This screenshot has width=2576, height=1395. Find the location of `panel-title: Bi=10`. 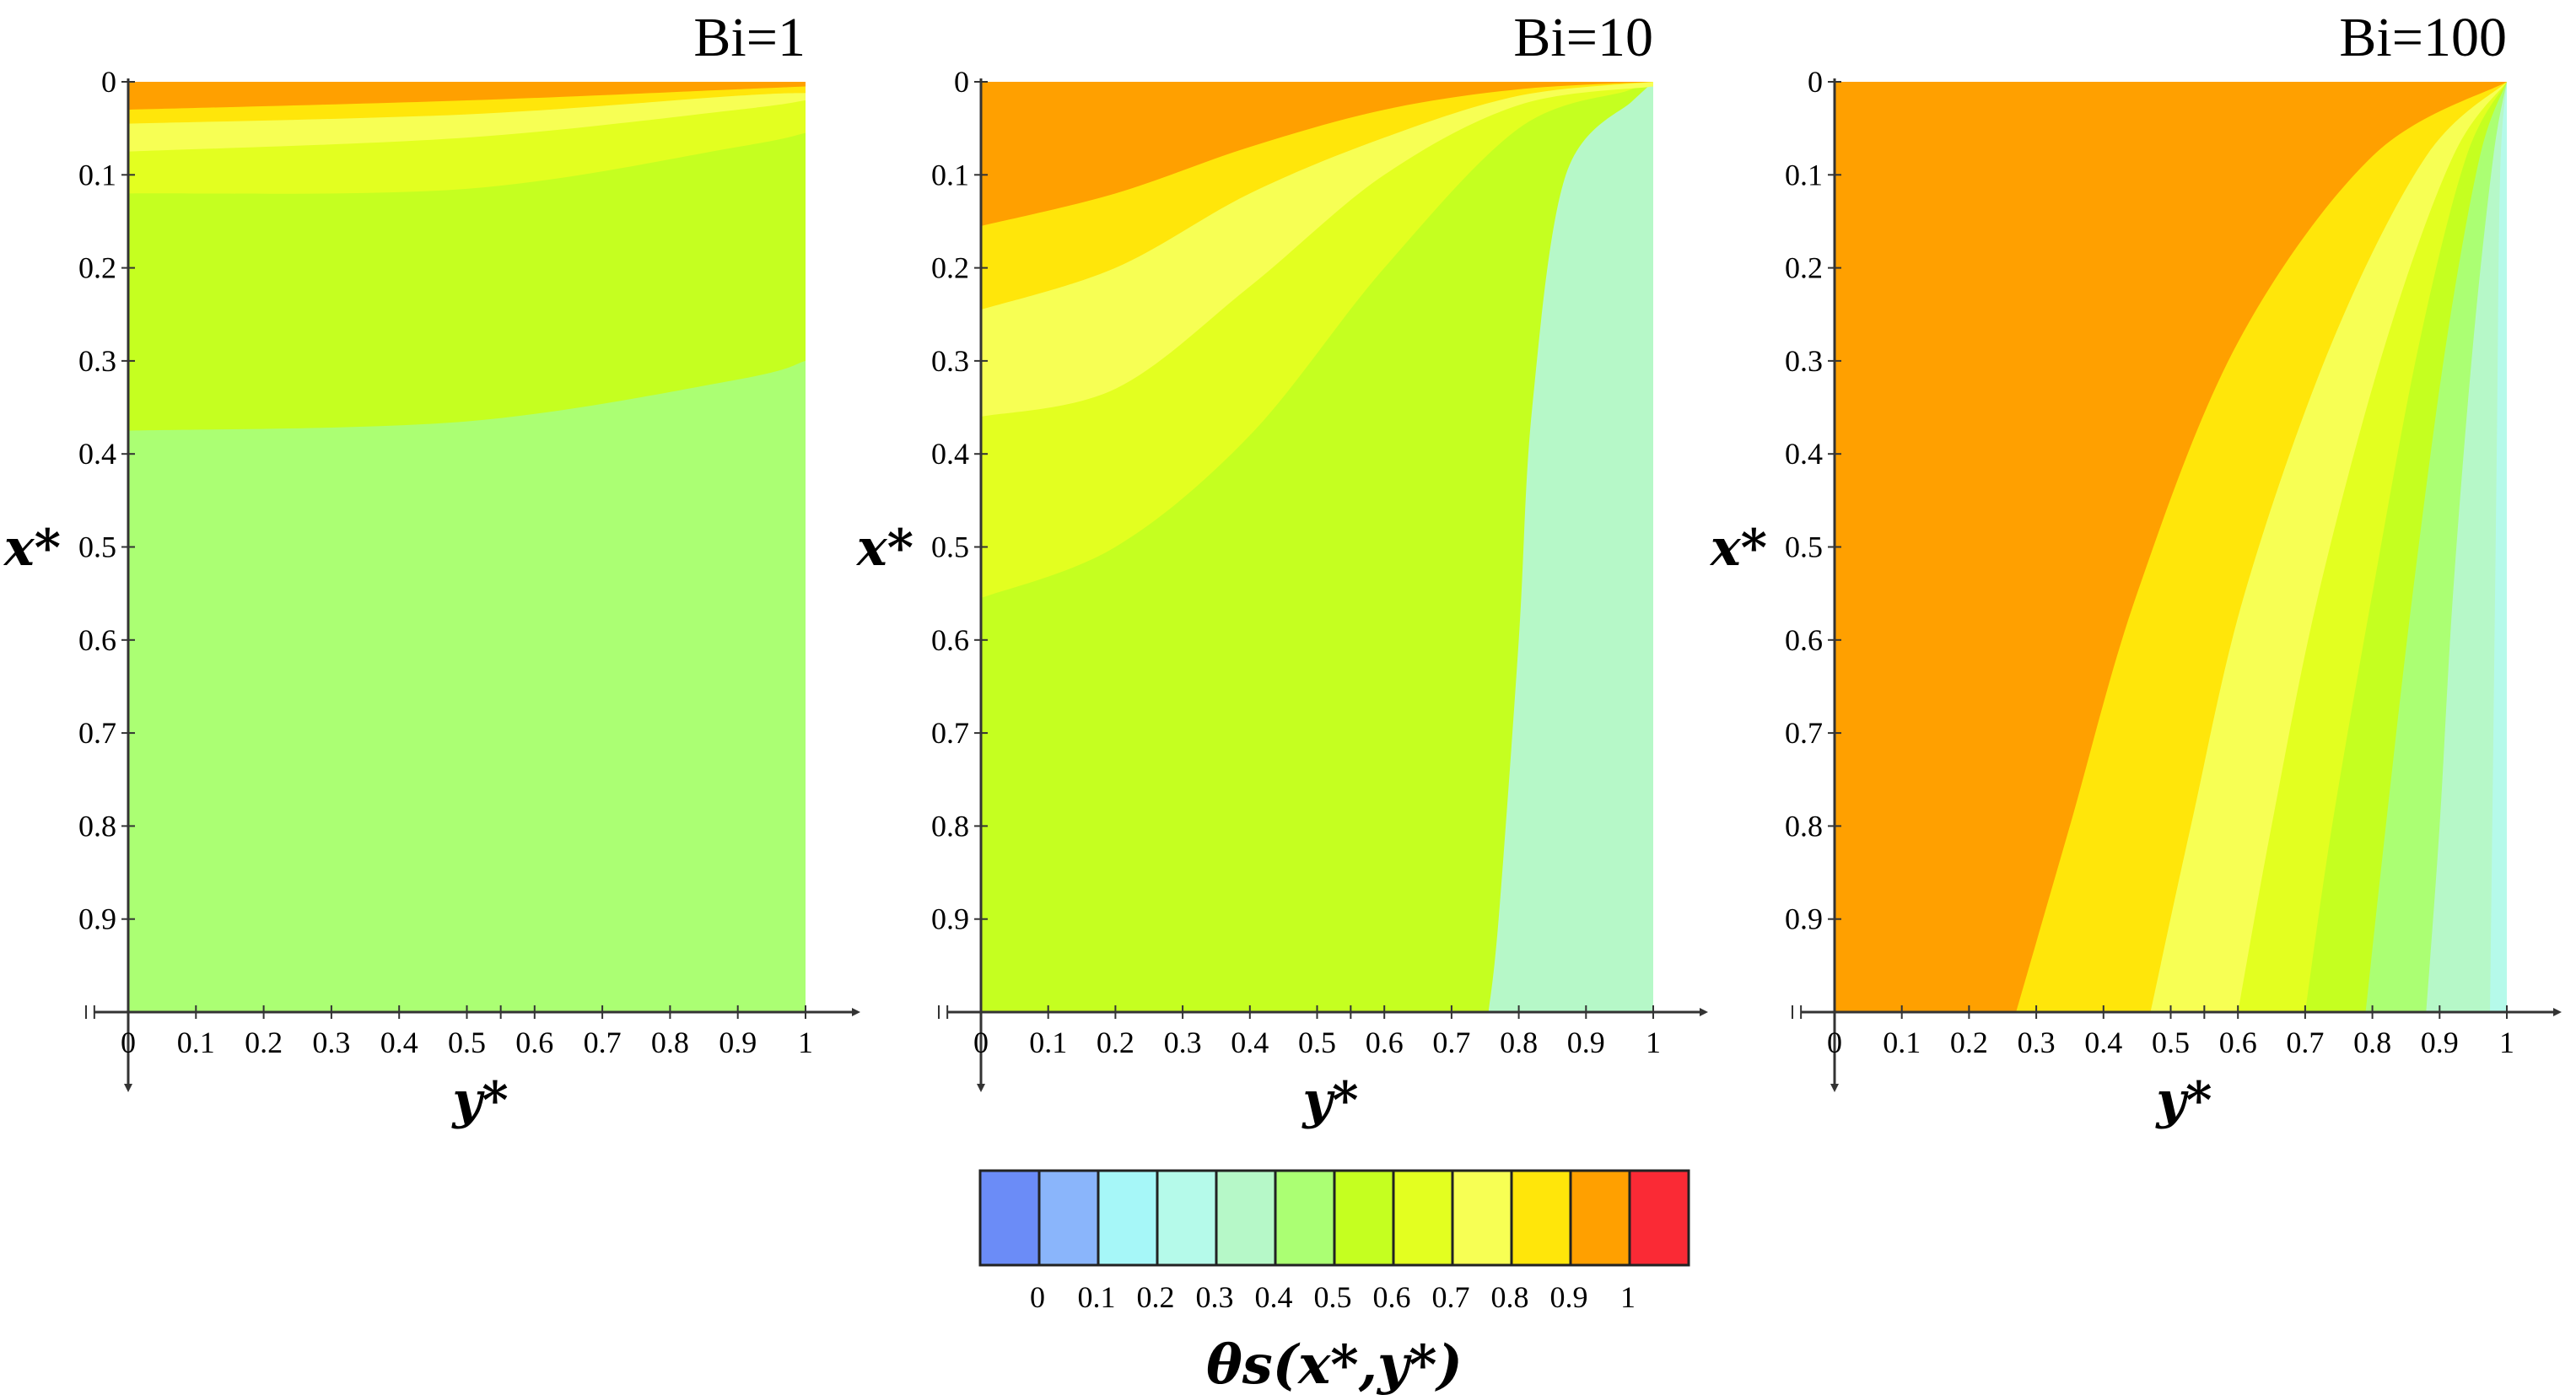

panel-title: Bi=10 is located at coordinates (1583, 37).